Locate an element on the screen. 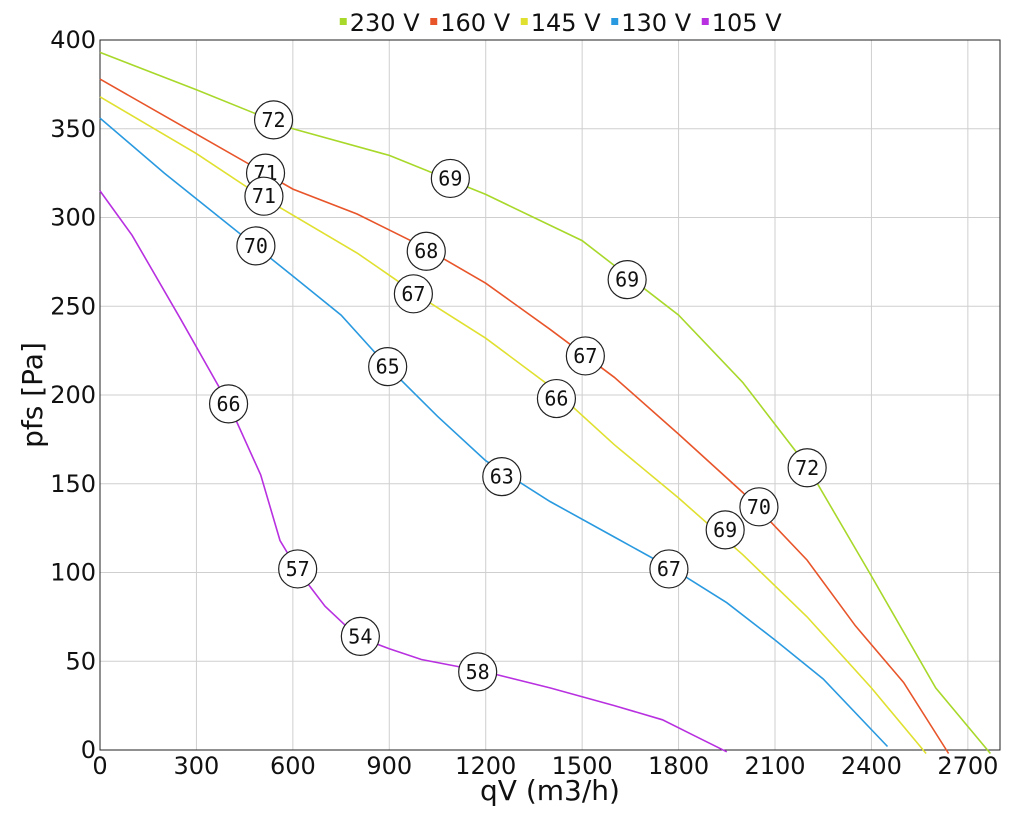  x-tick-label: 600 is located at coordinates (293, 766).